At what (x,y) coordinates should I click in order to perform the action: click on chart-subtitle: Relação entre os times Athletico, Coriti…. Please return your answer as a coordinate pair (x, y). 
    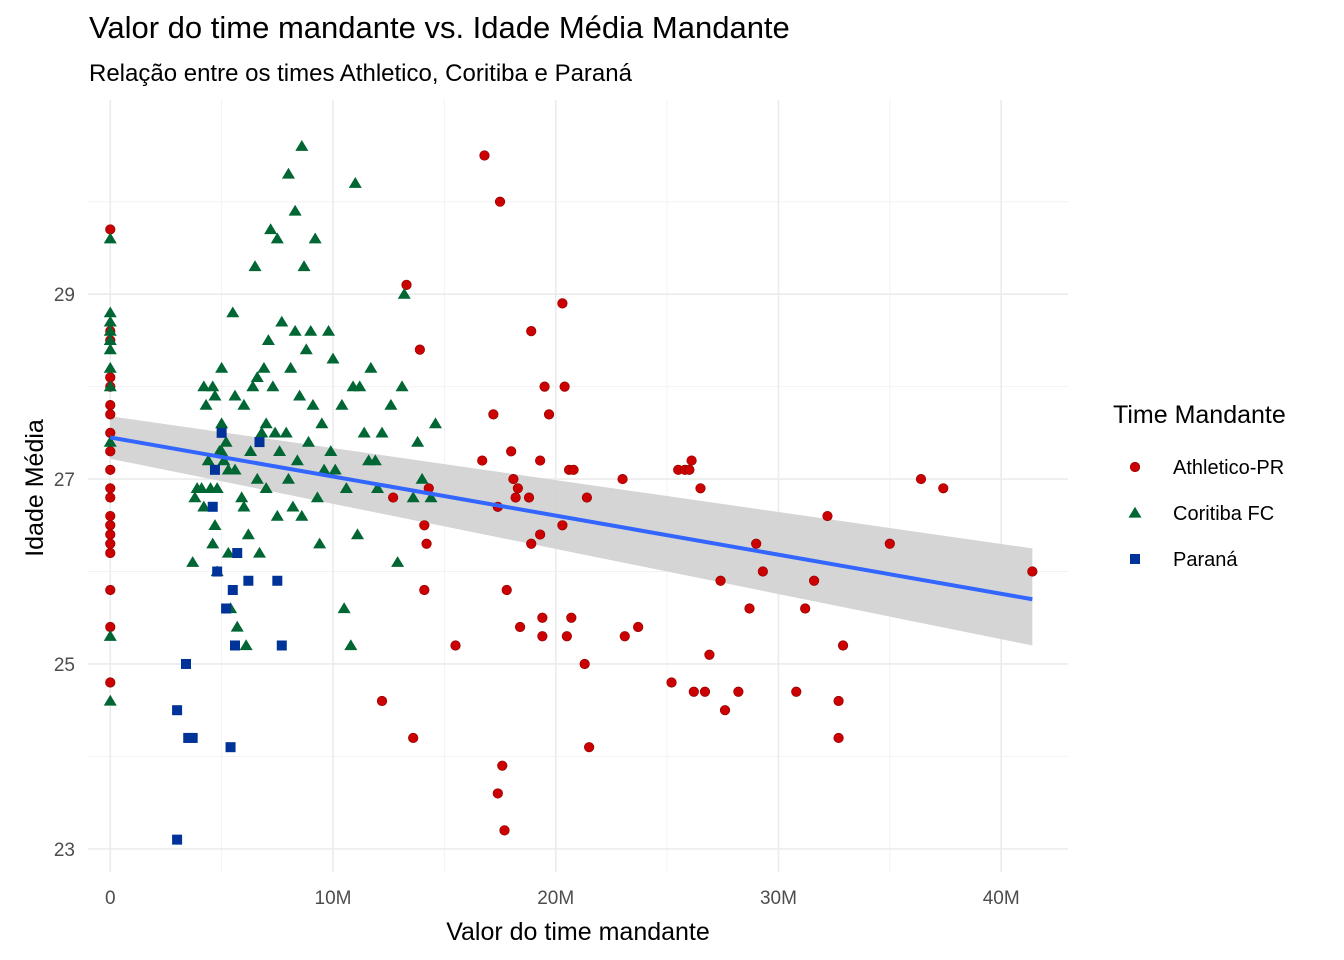
    Looking at the image, I should click on (360, 73).